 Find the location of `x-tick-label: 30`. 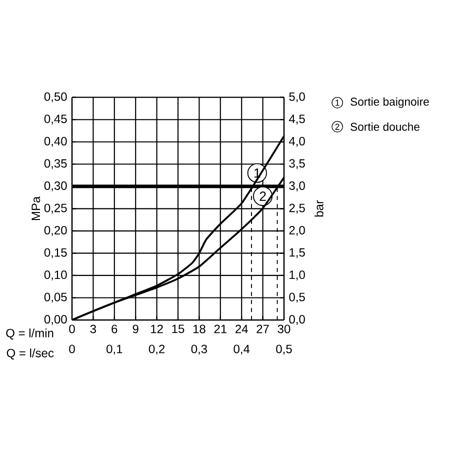

x-tick-label: 30 is located at coordinates (284, 329).